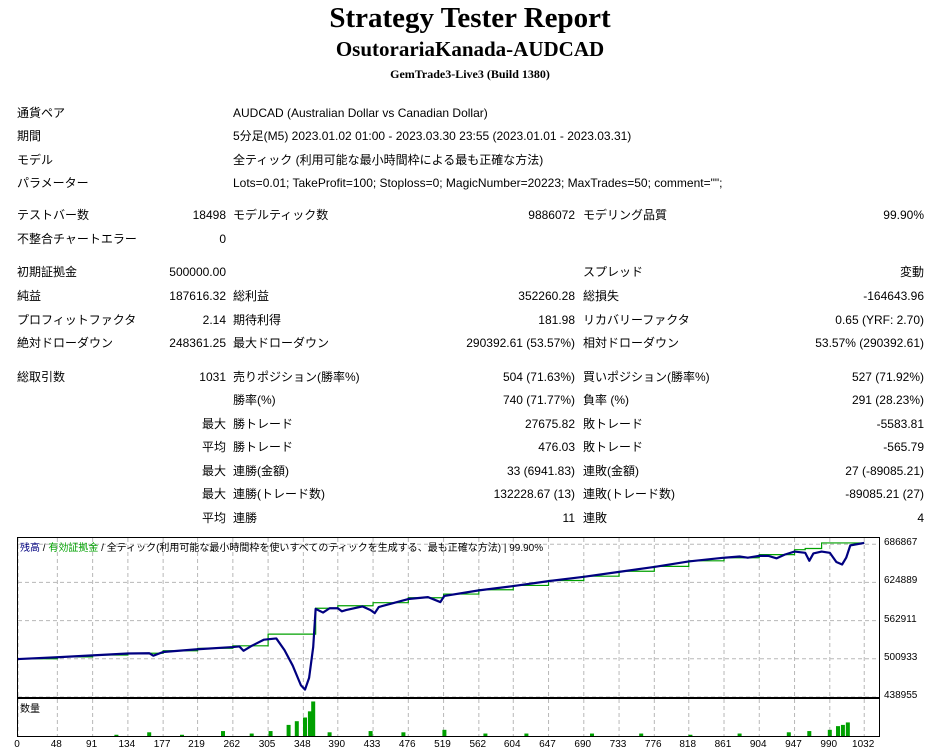  What do you see at coordinates (261, 471) in the screenshot?
I see `consec-win-amt-label: 連勝(金額)` at bounding box center [261, 471].